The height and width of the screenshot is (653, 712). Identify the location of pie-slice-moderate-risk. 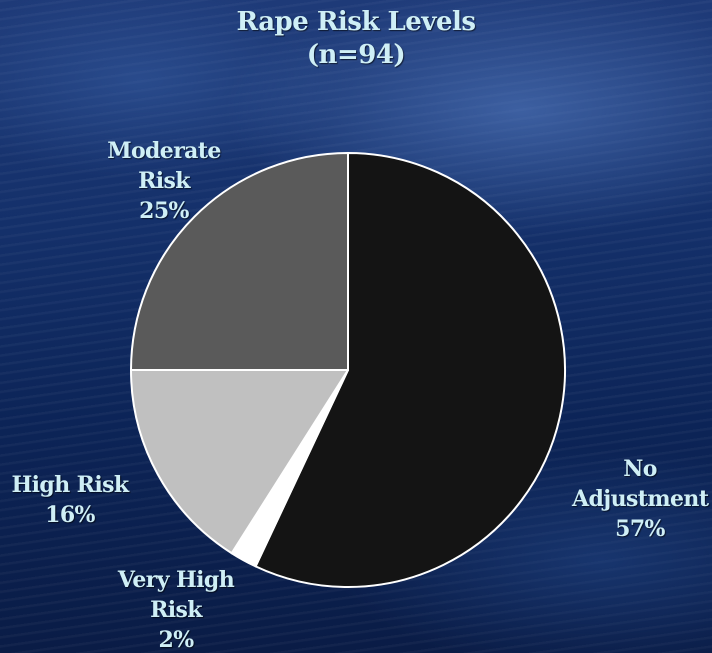
(239, 261).